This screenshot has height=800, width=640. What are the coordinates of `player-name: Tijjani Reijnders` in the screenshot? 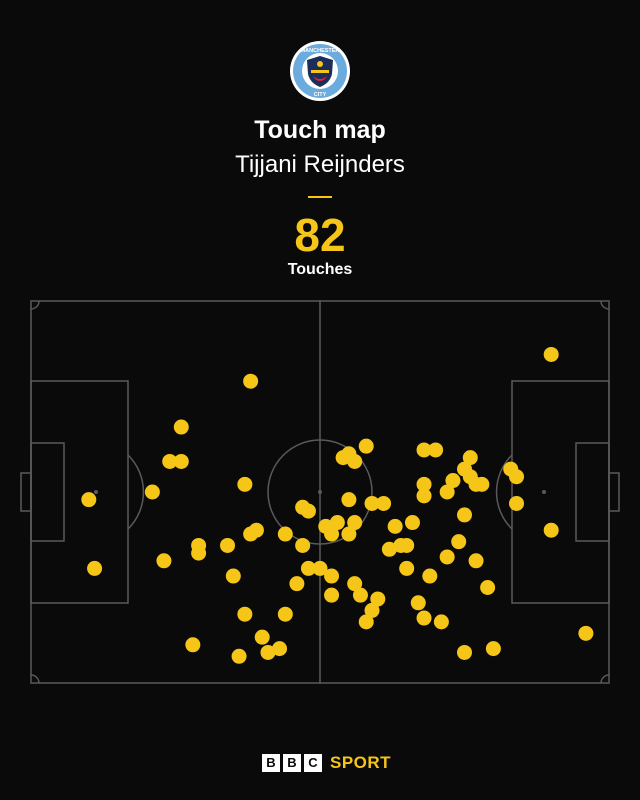 It's located at (320, 164).